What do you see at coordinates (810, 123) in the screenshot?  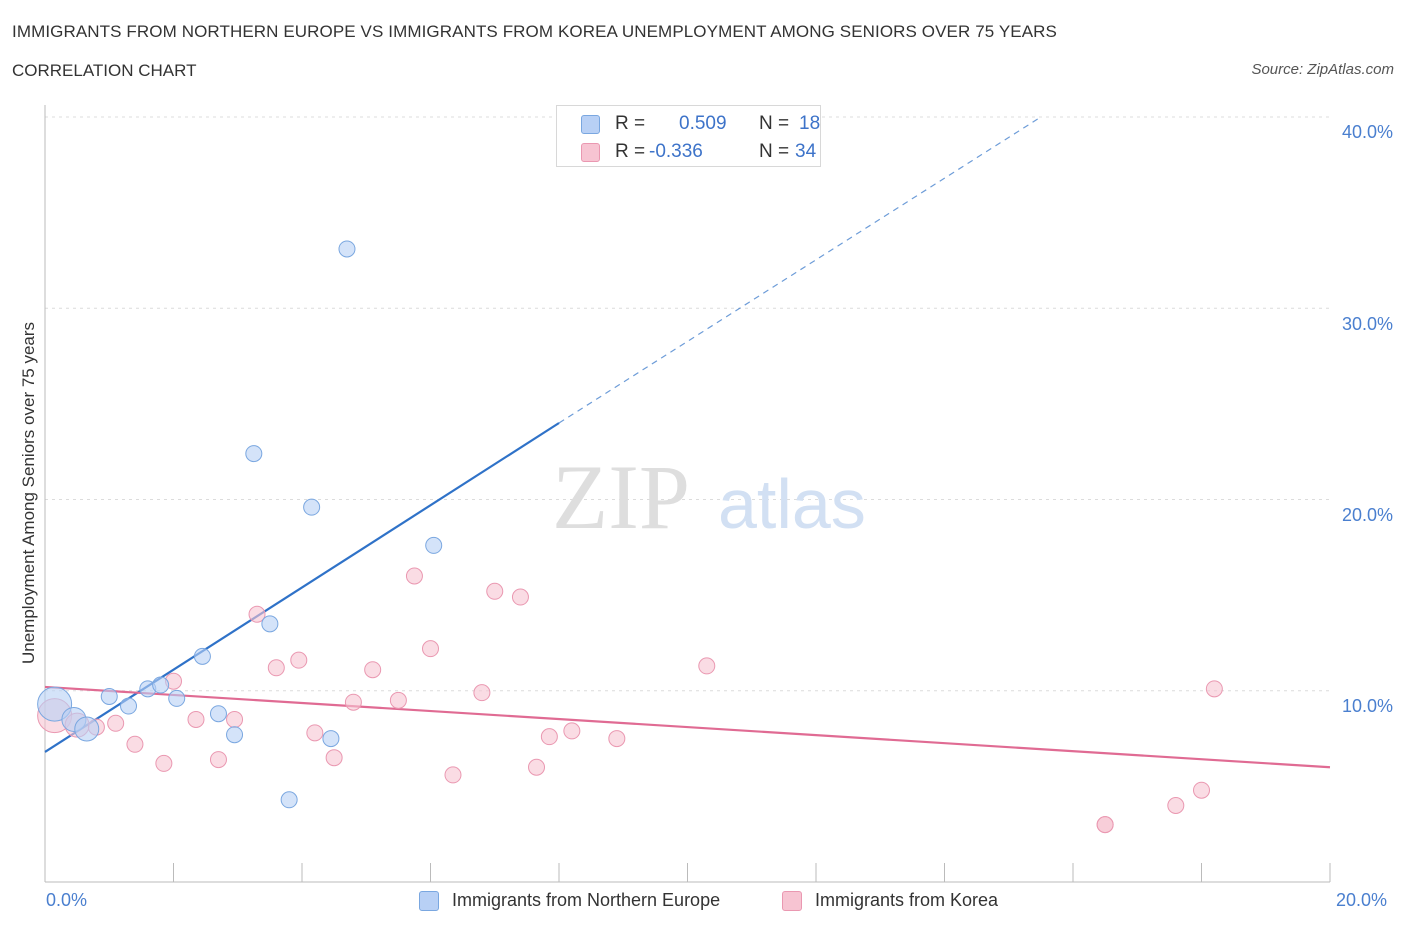 I see `n-value: 18` at bounding box center [810, 123].